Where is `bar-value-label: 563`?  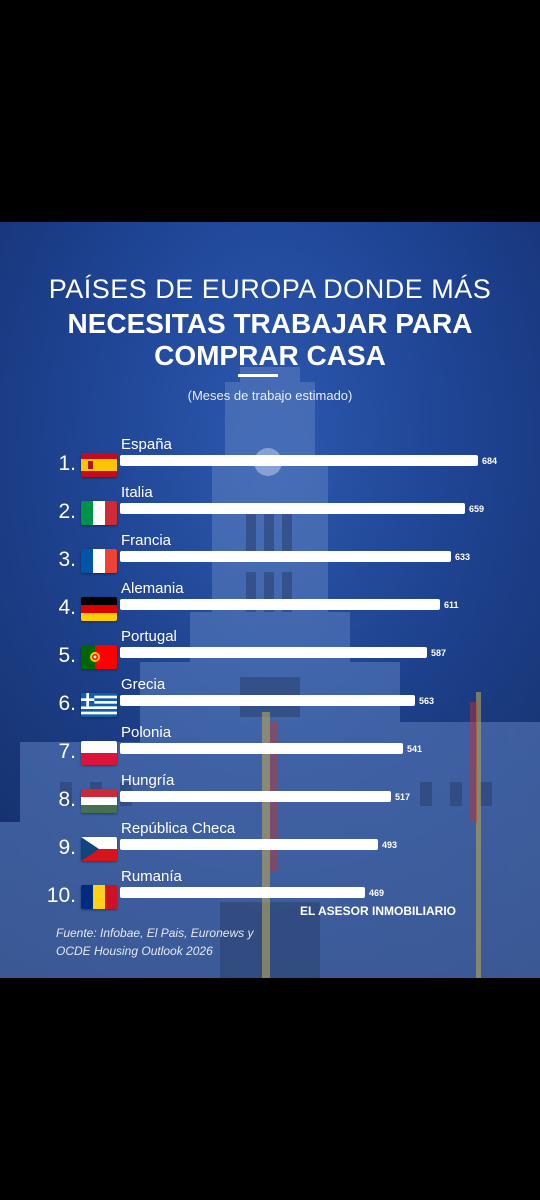 bar-value-label: 563 is located at coordinates (427, 701).